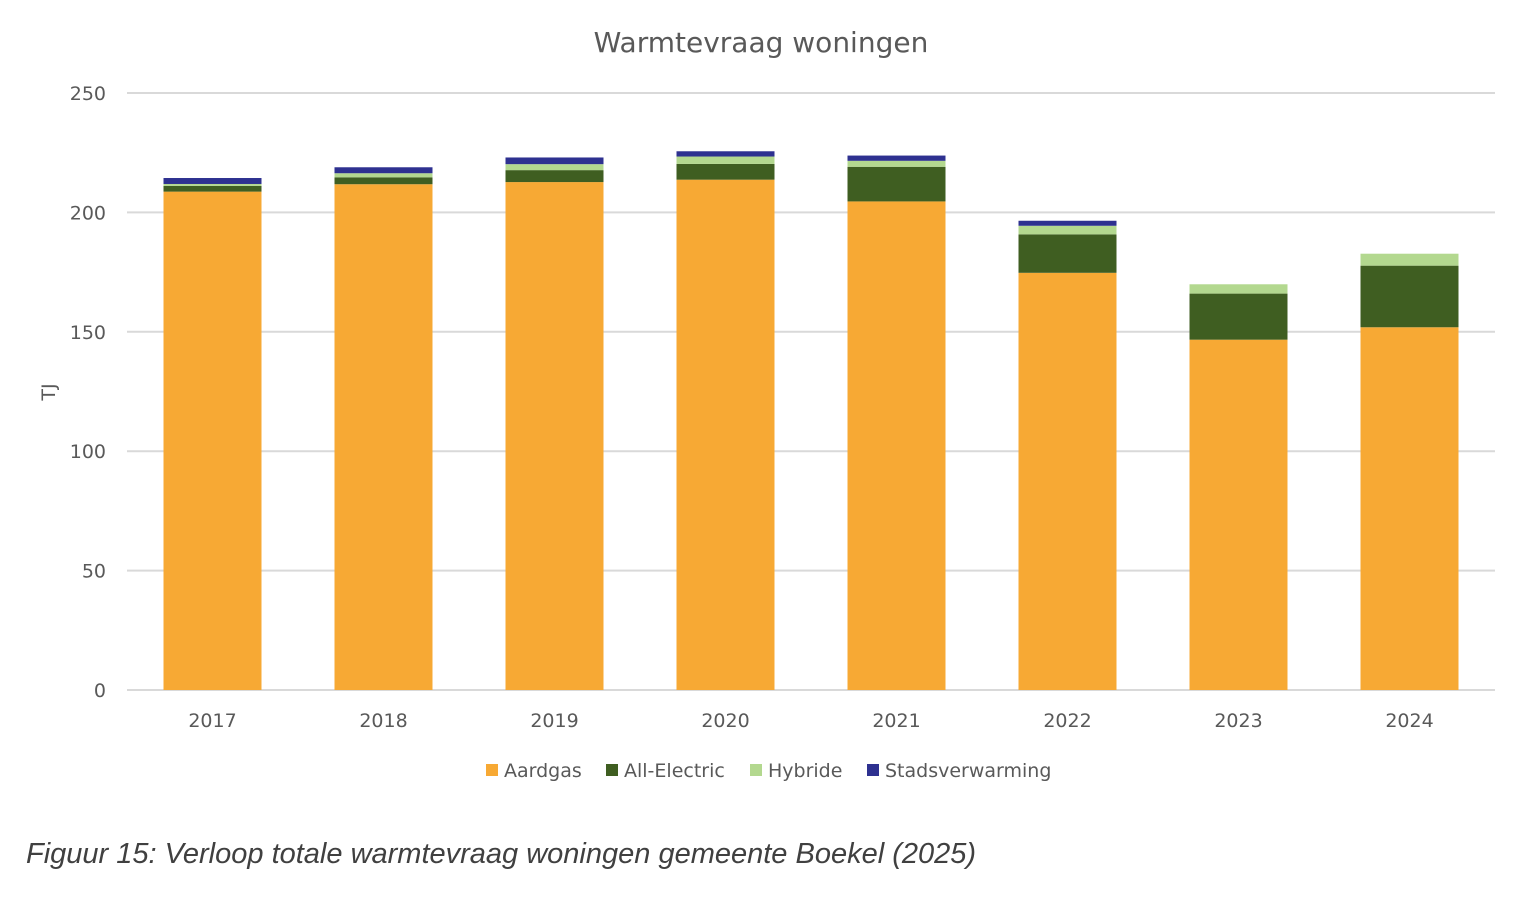 This screenshot has width=1533, height=901. Describe the element at coordinates (725, 160) in the screenshot. I see `bar-segment-hybride-2020` at that location.